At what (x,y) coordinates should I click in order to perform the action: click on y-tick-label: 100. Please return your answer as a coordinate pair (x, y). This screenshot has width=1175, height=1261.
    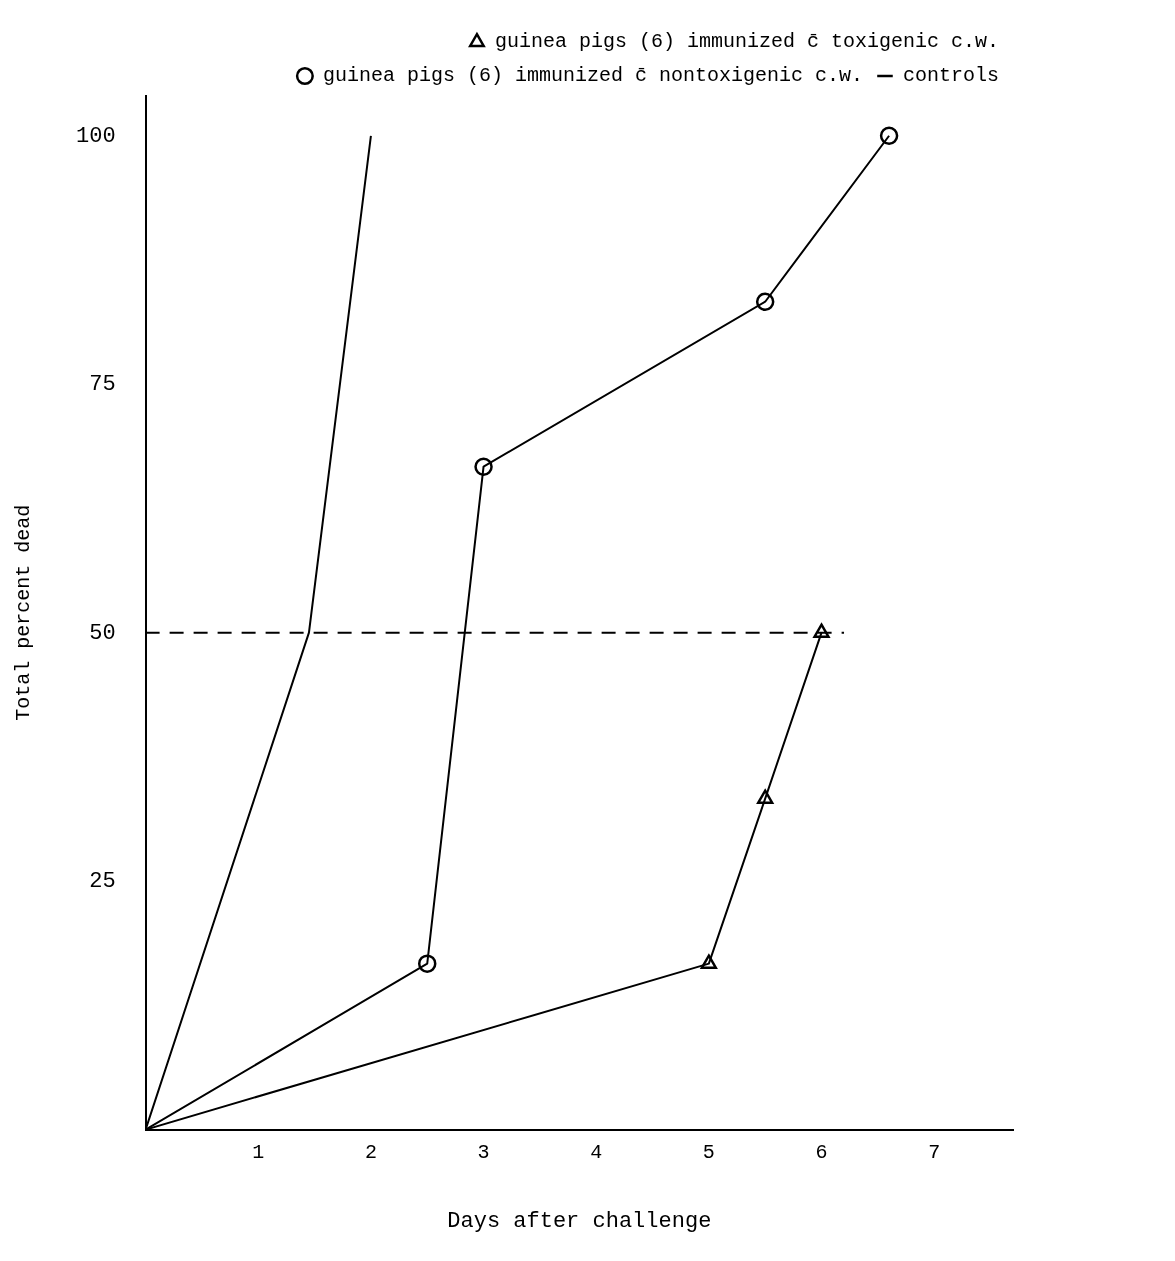
    Looking at the image, I should click on (96, 136).